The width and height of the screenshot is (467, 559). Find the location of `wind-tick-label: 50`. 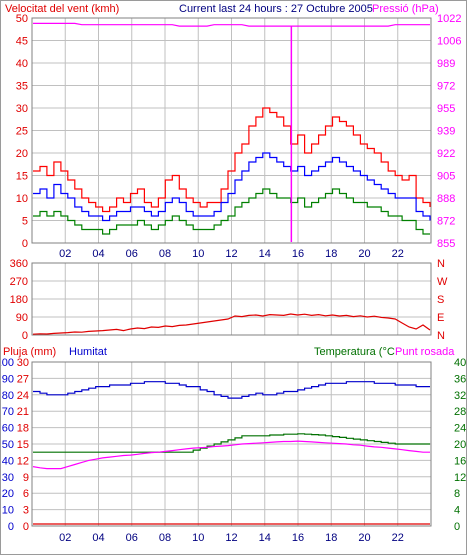

wind-tick-label: 50 is located at coordinates (22, 19).